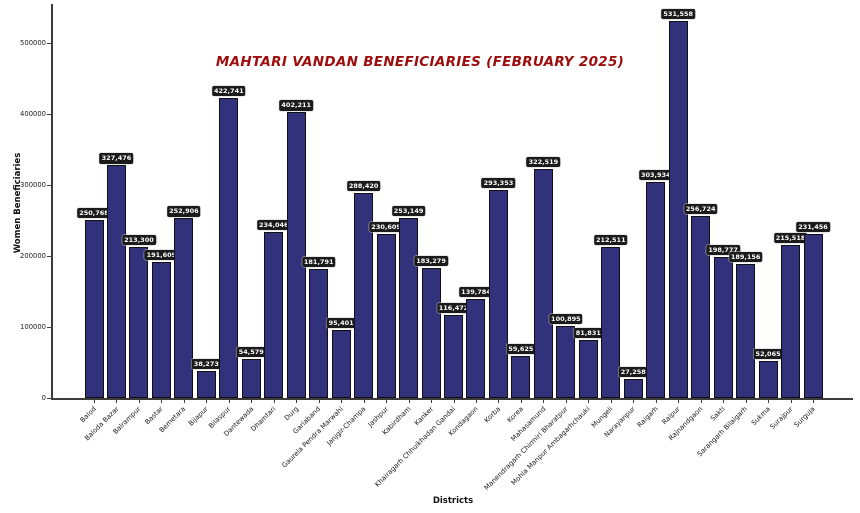 This screenshot has height=513, width=860. I want to click on bar-value-label: 189,156, so click(745, 256).